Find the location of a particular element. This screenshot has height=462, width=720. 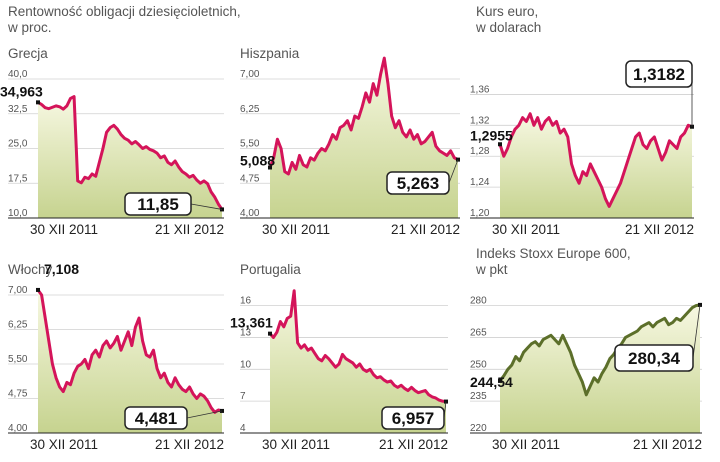

start-value-label: 13,361 is located at coordinates (251, 323).